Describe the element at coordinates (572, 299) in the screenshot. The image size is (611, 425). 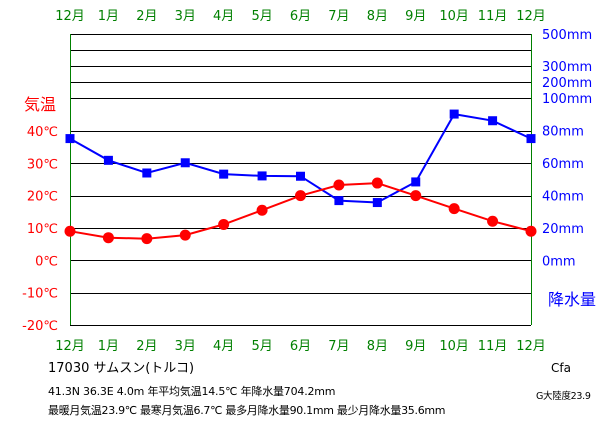
I see `precipitation-axis-label: 降水量` at that location.